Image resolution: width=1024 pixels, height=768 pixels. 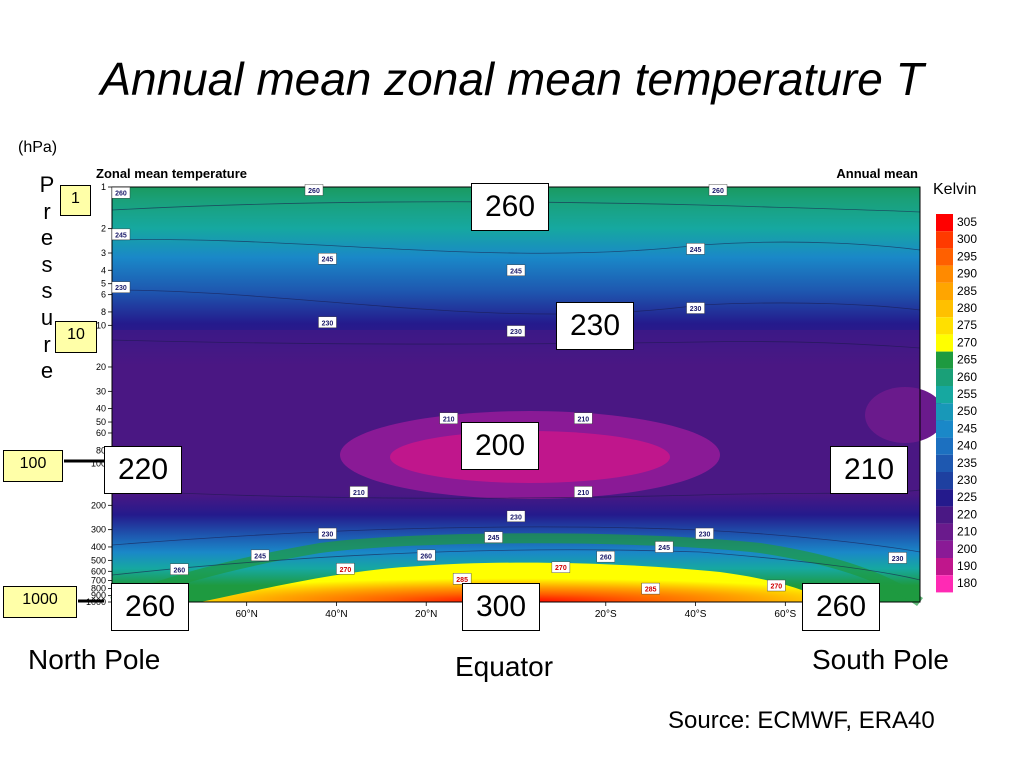 What do you see at coordinates (40, 602) in the screenshot?
I see `pressure-box-1000: 1000` at bounding box center [40, 602].